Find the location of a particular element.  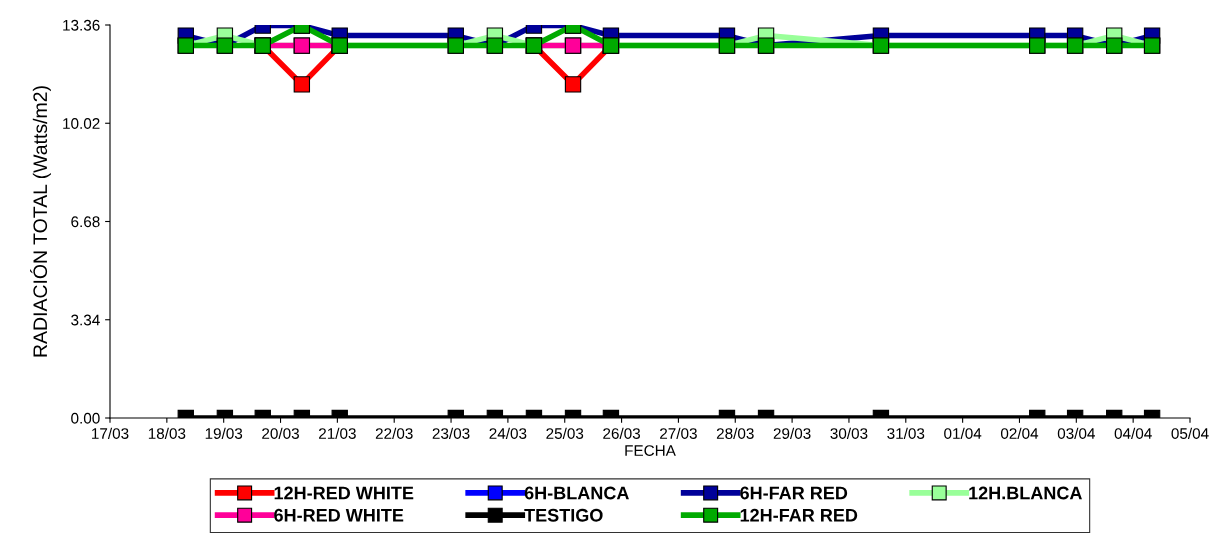

y-tick-label: 6.68 is located at coordinates (85, 222).